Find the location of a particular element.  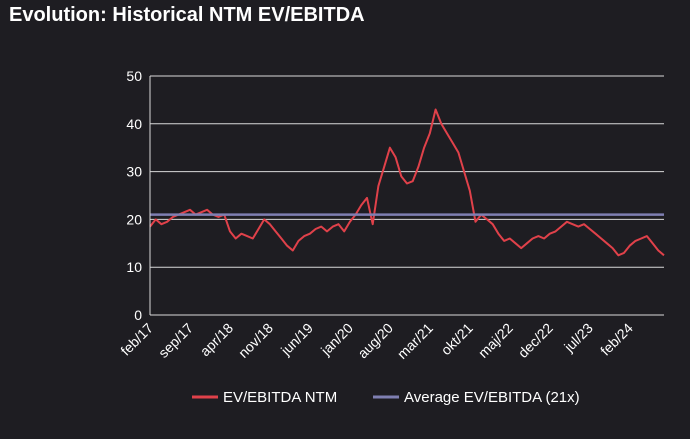

x-tick-label: jun/19 is located at coordinates (296, 339).